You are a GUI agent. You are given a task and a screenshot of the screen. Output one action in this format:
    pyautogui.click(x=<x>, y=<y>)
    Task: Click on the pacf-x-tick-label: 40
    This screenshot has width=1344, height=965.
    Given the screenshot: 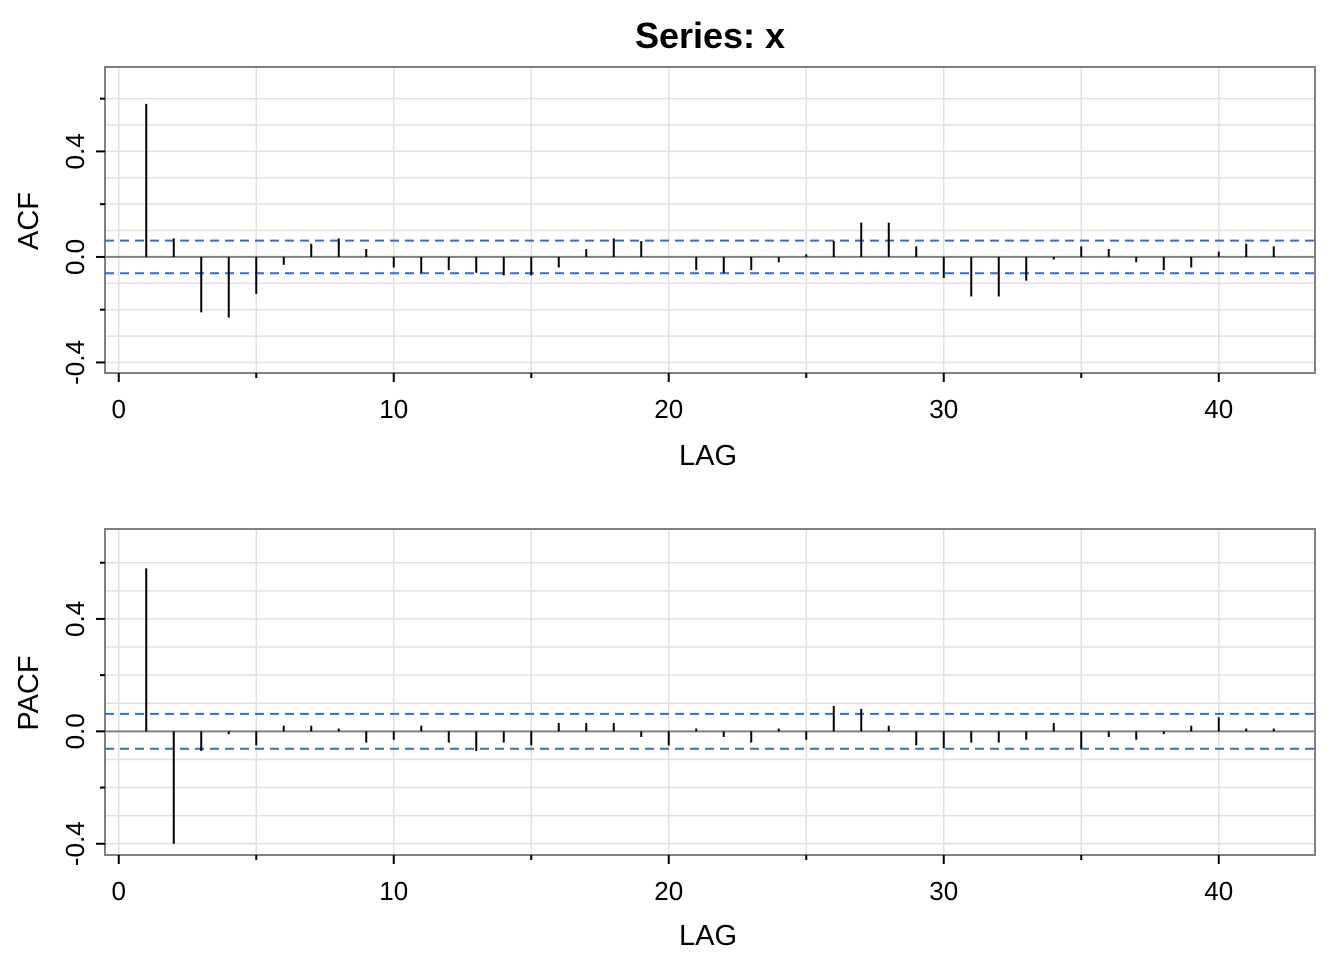 What is the action you would take?
    pyautogui.click(x=1218, y=891)
    